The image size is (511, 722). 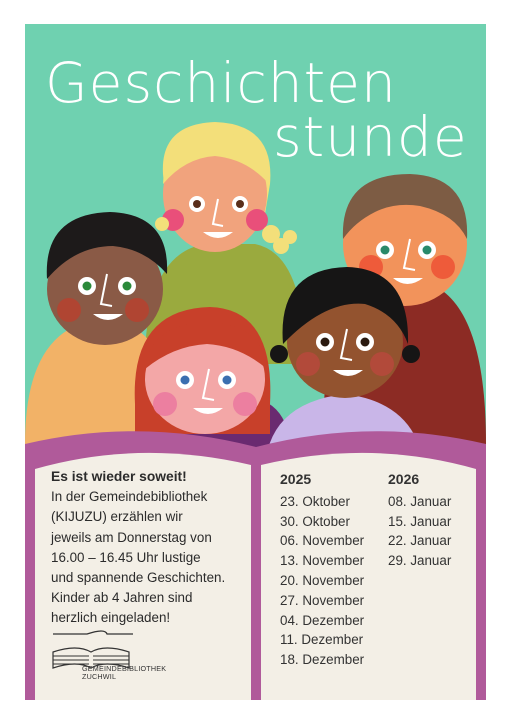 I want to click on date-item: 13. November, so click(x=322, y=561).